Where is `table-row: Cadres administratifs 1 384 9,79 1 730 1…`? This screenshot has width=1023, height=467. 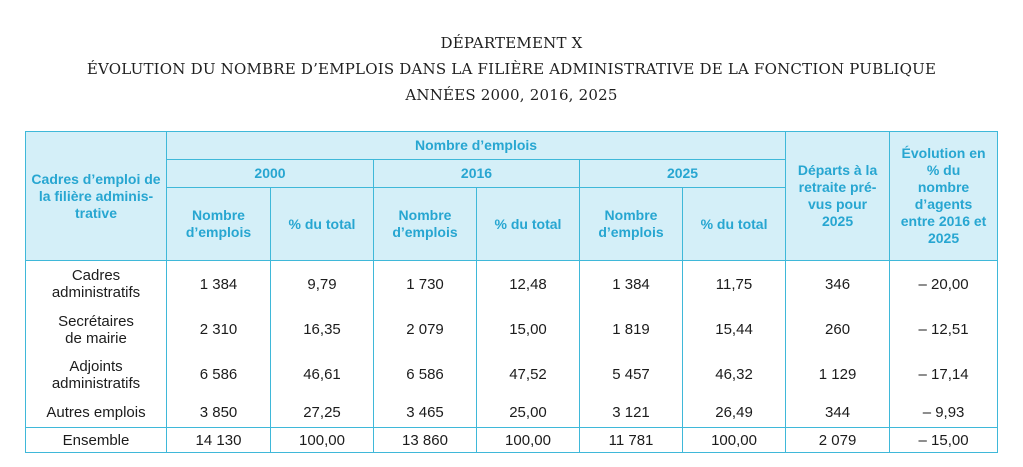
table-row: Cadres administratifs 1 384 9,79 1 730 1… is located at coordinates (512, 284).